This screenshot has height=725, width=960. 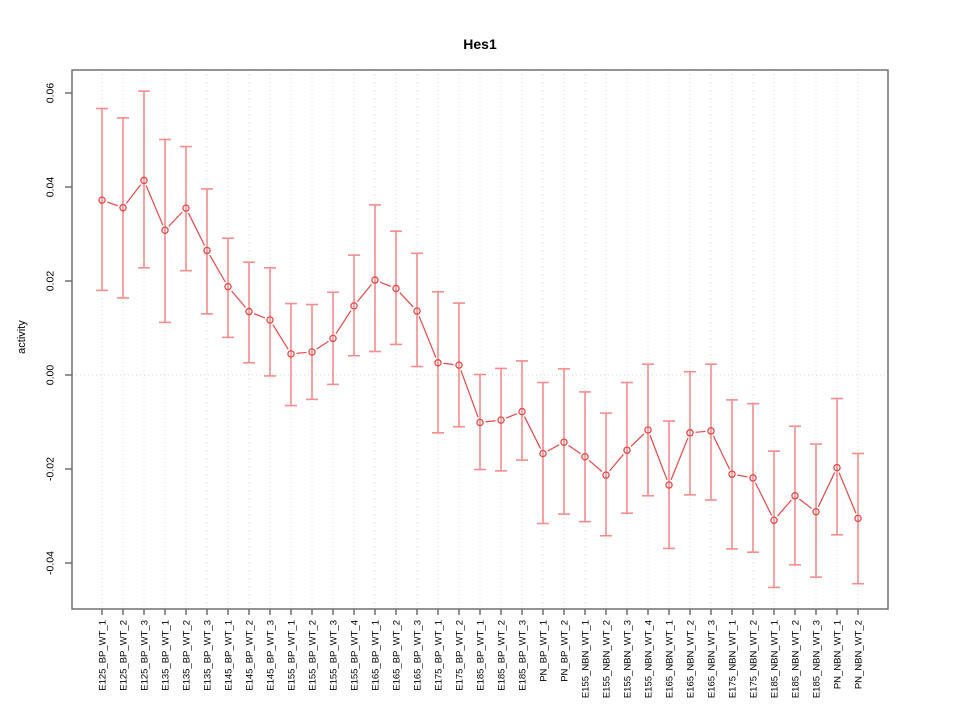 I want to click on x-tick-label: E135_BP_WT_3, so click(x=208, y=655).